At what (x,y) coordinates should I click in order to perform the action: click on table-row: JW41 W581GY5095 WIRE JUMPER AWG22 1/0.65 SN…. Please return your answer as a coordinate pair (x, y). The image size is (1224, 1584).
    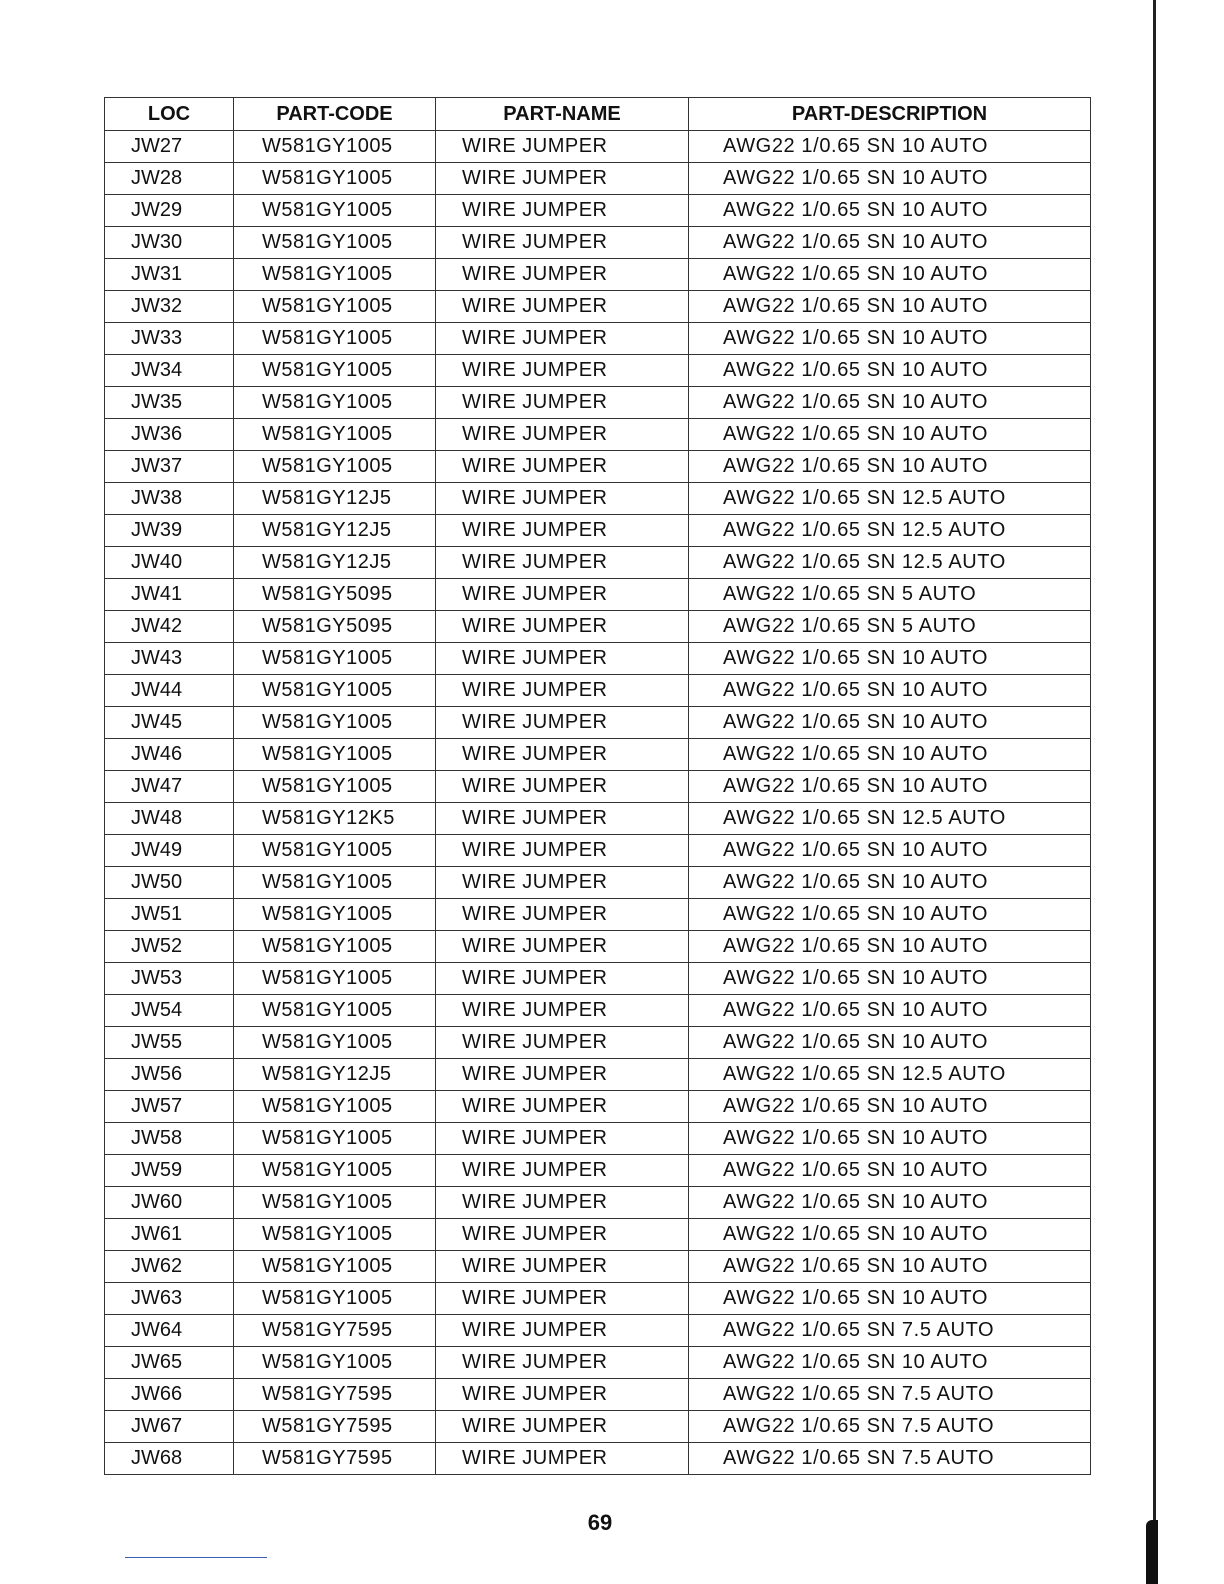
    Looking at the image, I should click on (597, 594).